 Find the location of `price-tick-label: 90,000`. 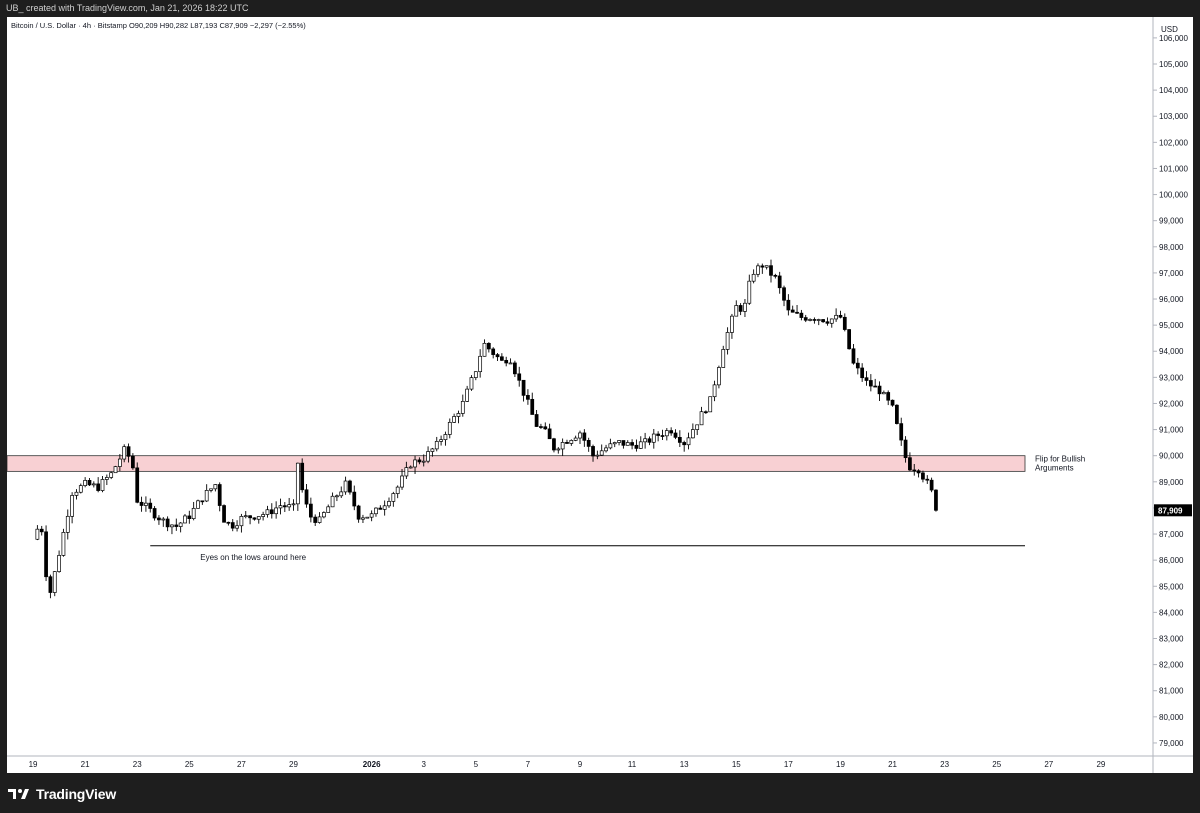

price-tick-label: 90,000 is located at coordinates (1171, 456).